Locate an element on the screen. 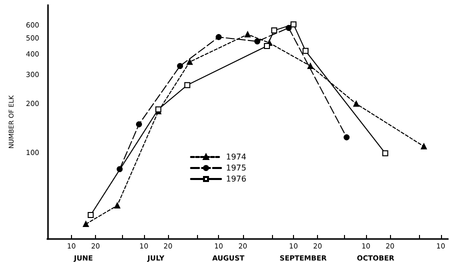 This screenshot has width=450, height=262. legend-label: 1976 is located at coordinates (236, 179).